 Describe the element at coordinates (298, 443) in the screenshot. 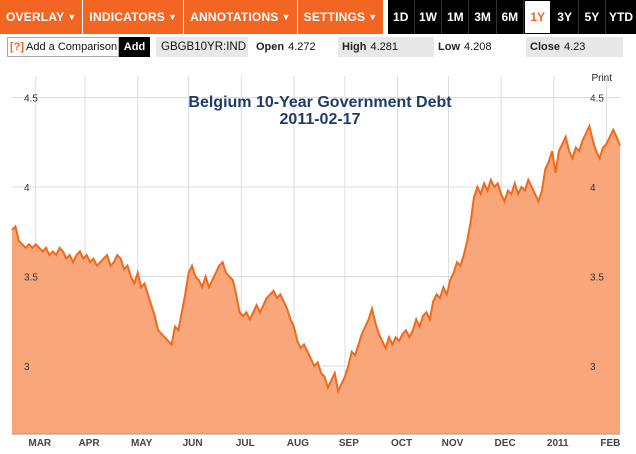

I see `x-tick-label: AUG` at that location.